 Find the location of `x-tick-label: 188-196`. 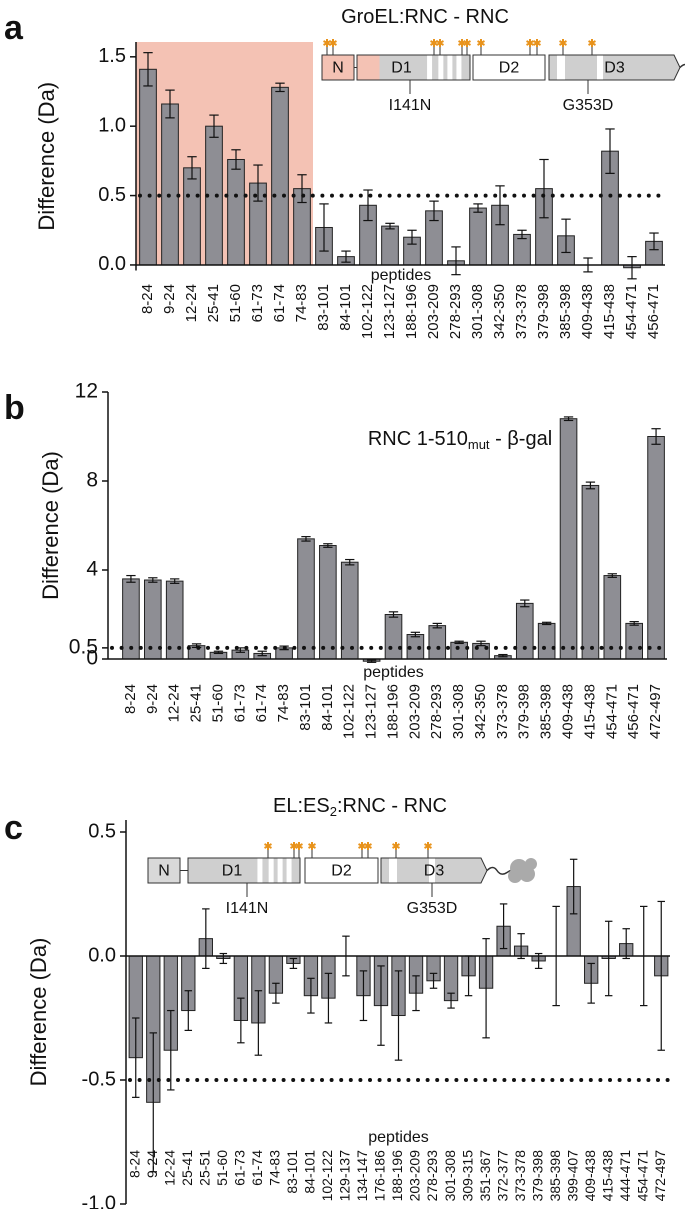

x-tick-label: 188-196 is located at coordinates (392, 711).